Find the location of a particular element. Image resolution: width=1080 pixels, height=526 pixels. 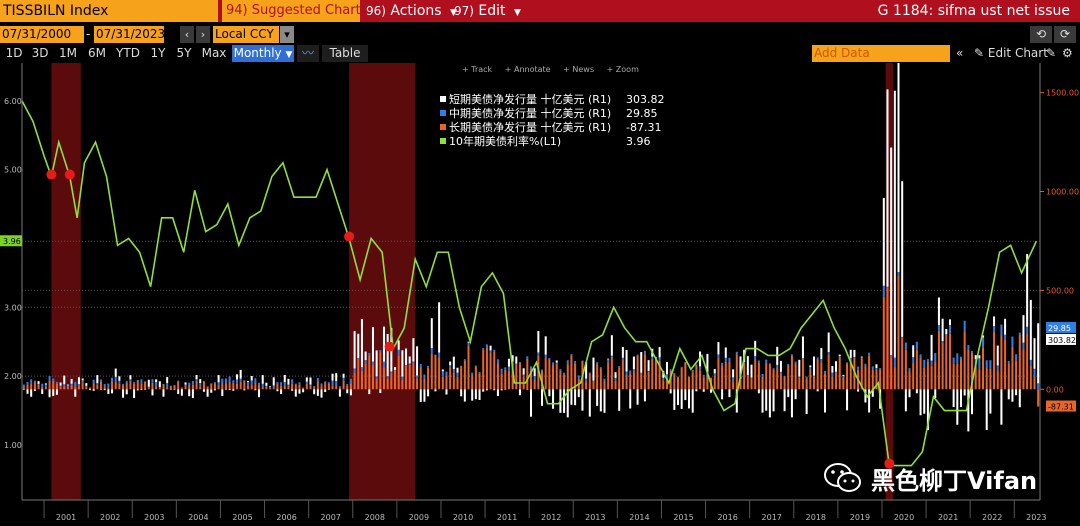

currency-select: Local CCY is located at coordinates (246, 34).